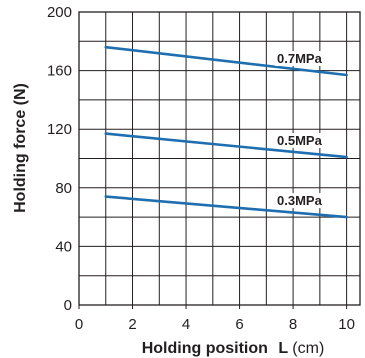  Describe the element at coordinates (226, 145) in the screenshot. I see `series-line-0.5MPa` at that location.